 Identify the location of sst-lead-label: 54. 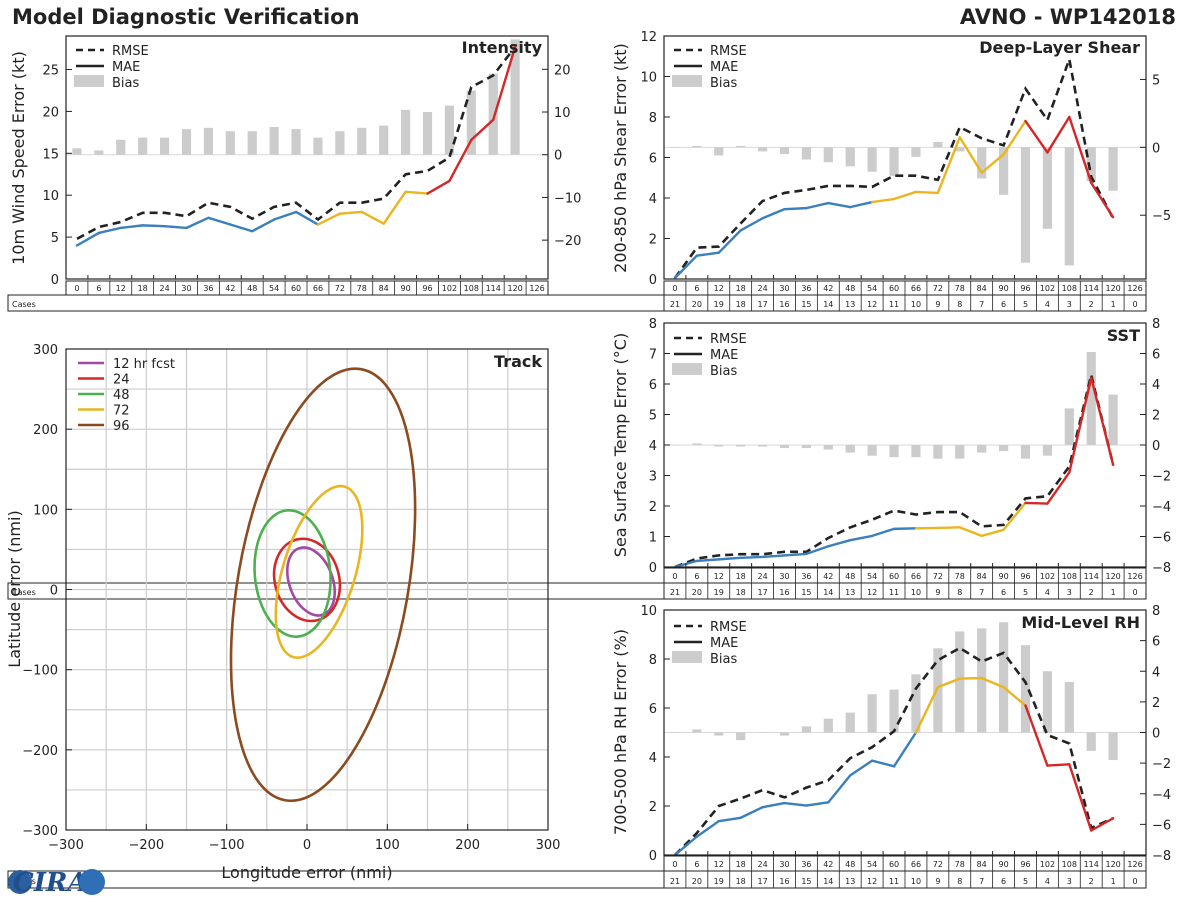
(872, 576).